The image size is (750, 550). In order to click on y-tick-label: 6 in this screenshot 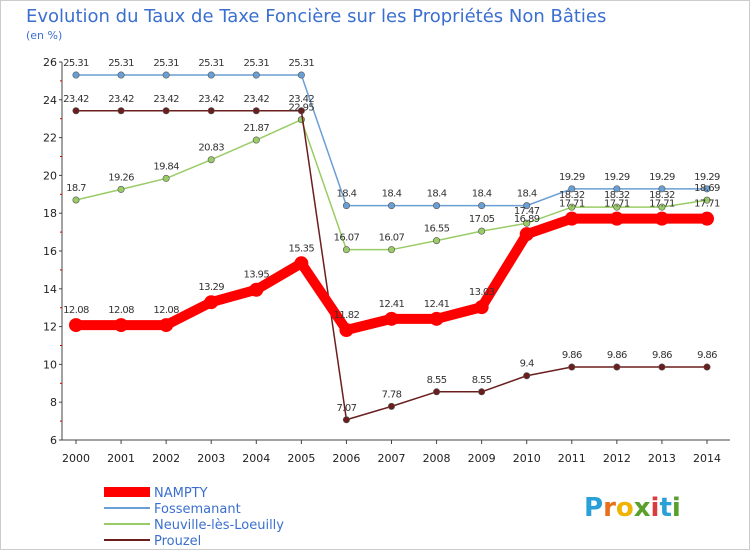, I will do `click(53, 440)`.